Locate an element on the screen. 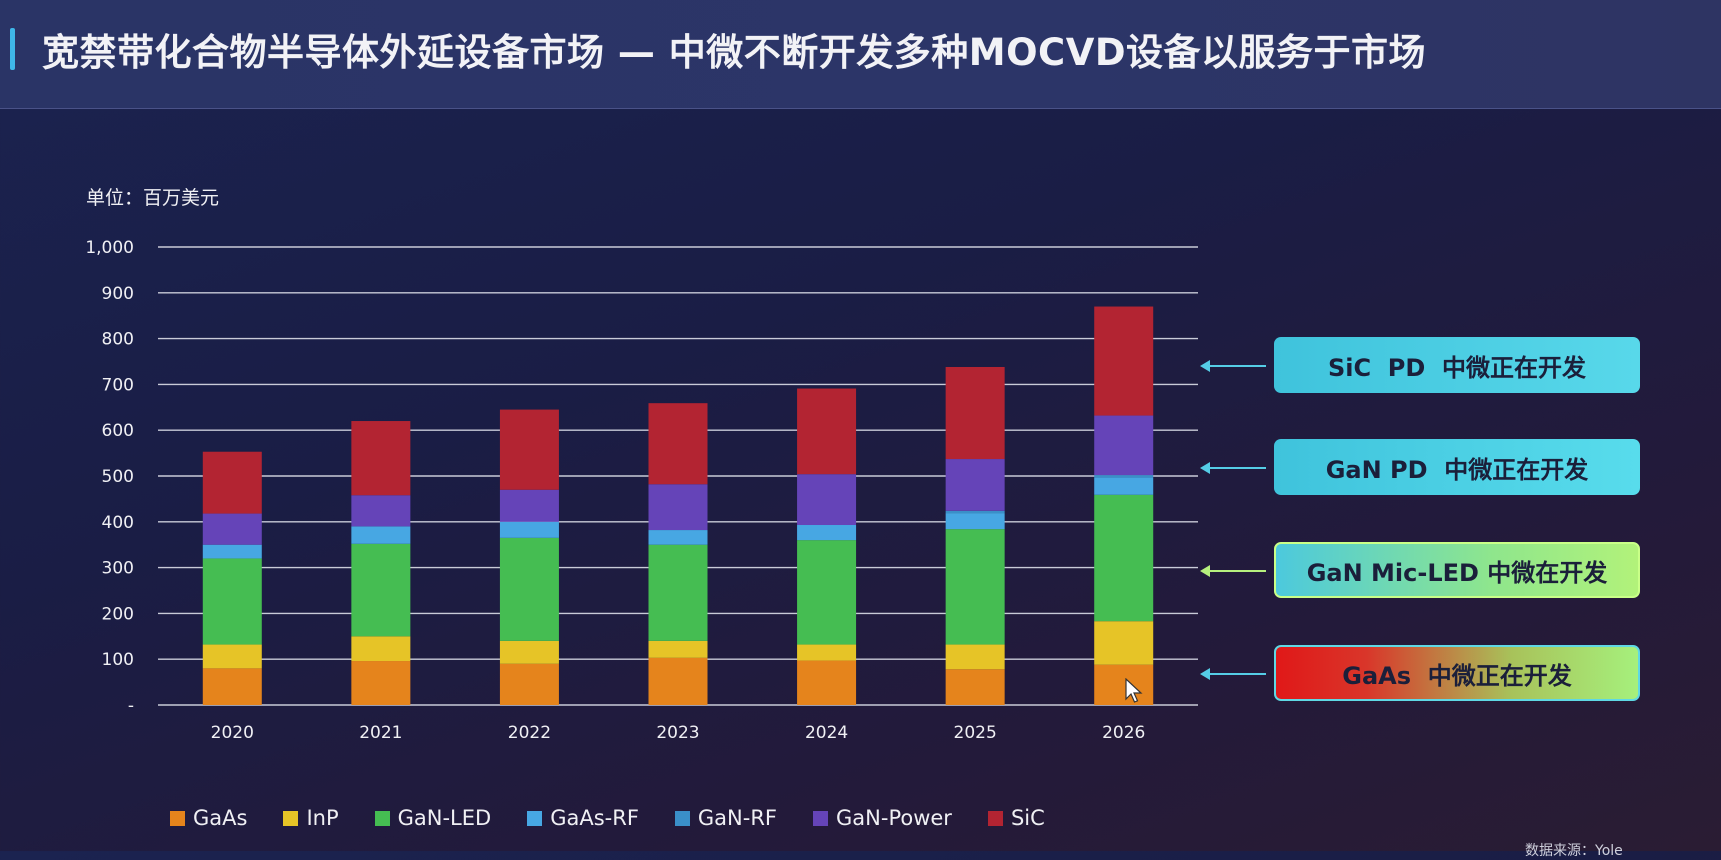 The width and height of the screenshot is (1721, 860). callout-sic-pd: SiC PD 中微正在开发 is located at coordinates (1457, 365).